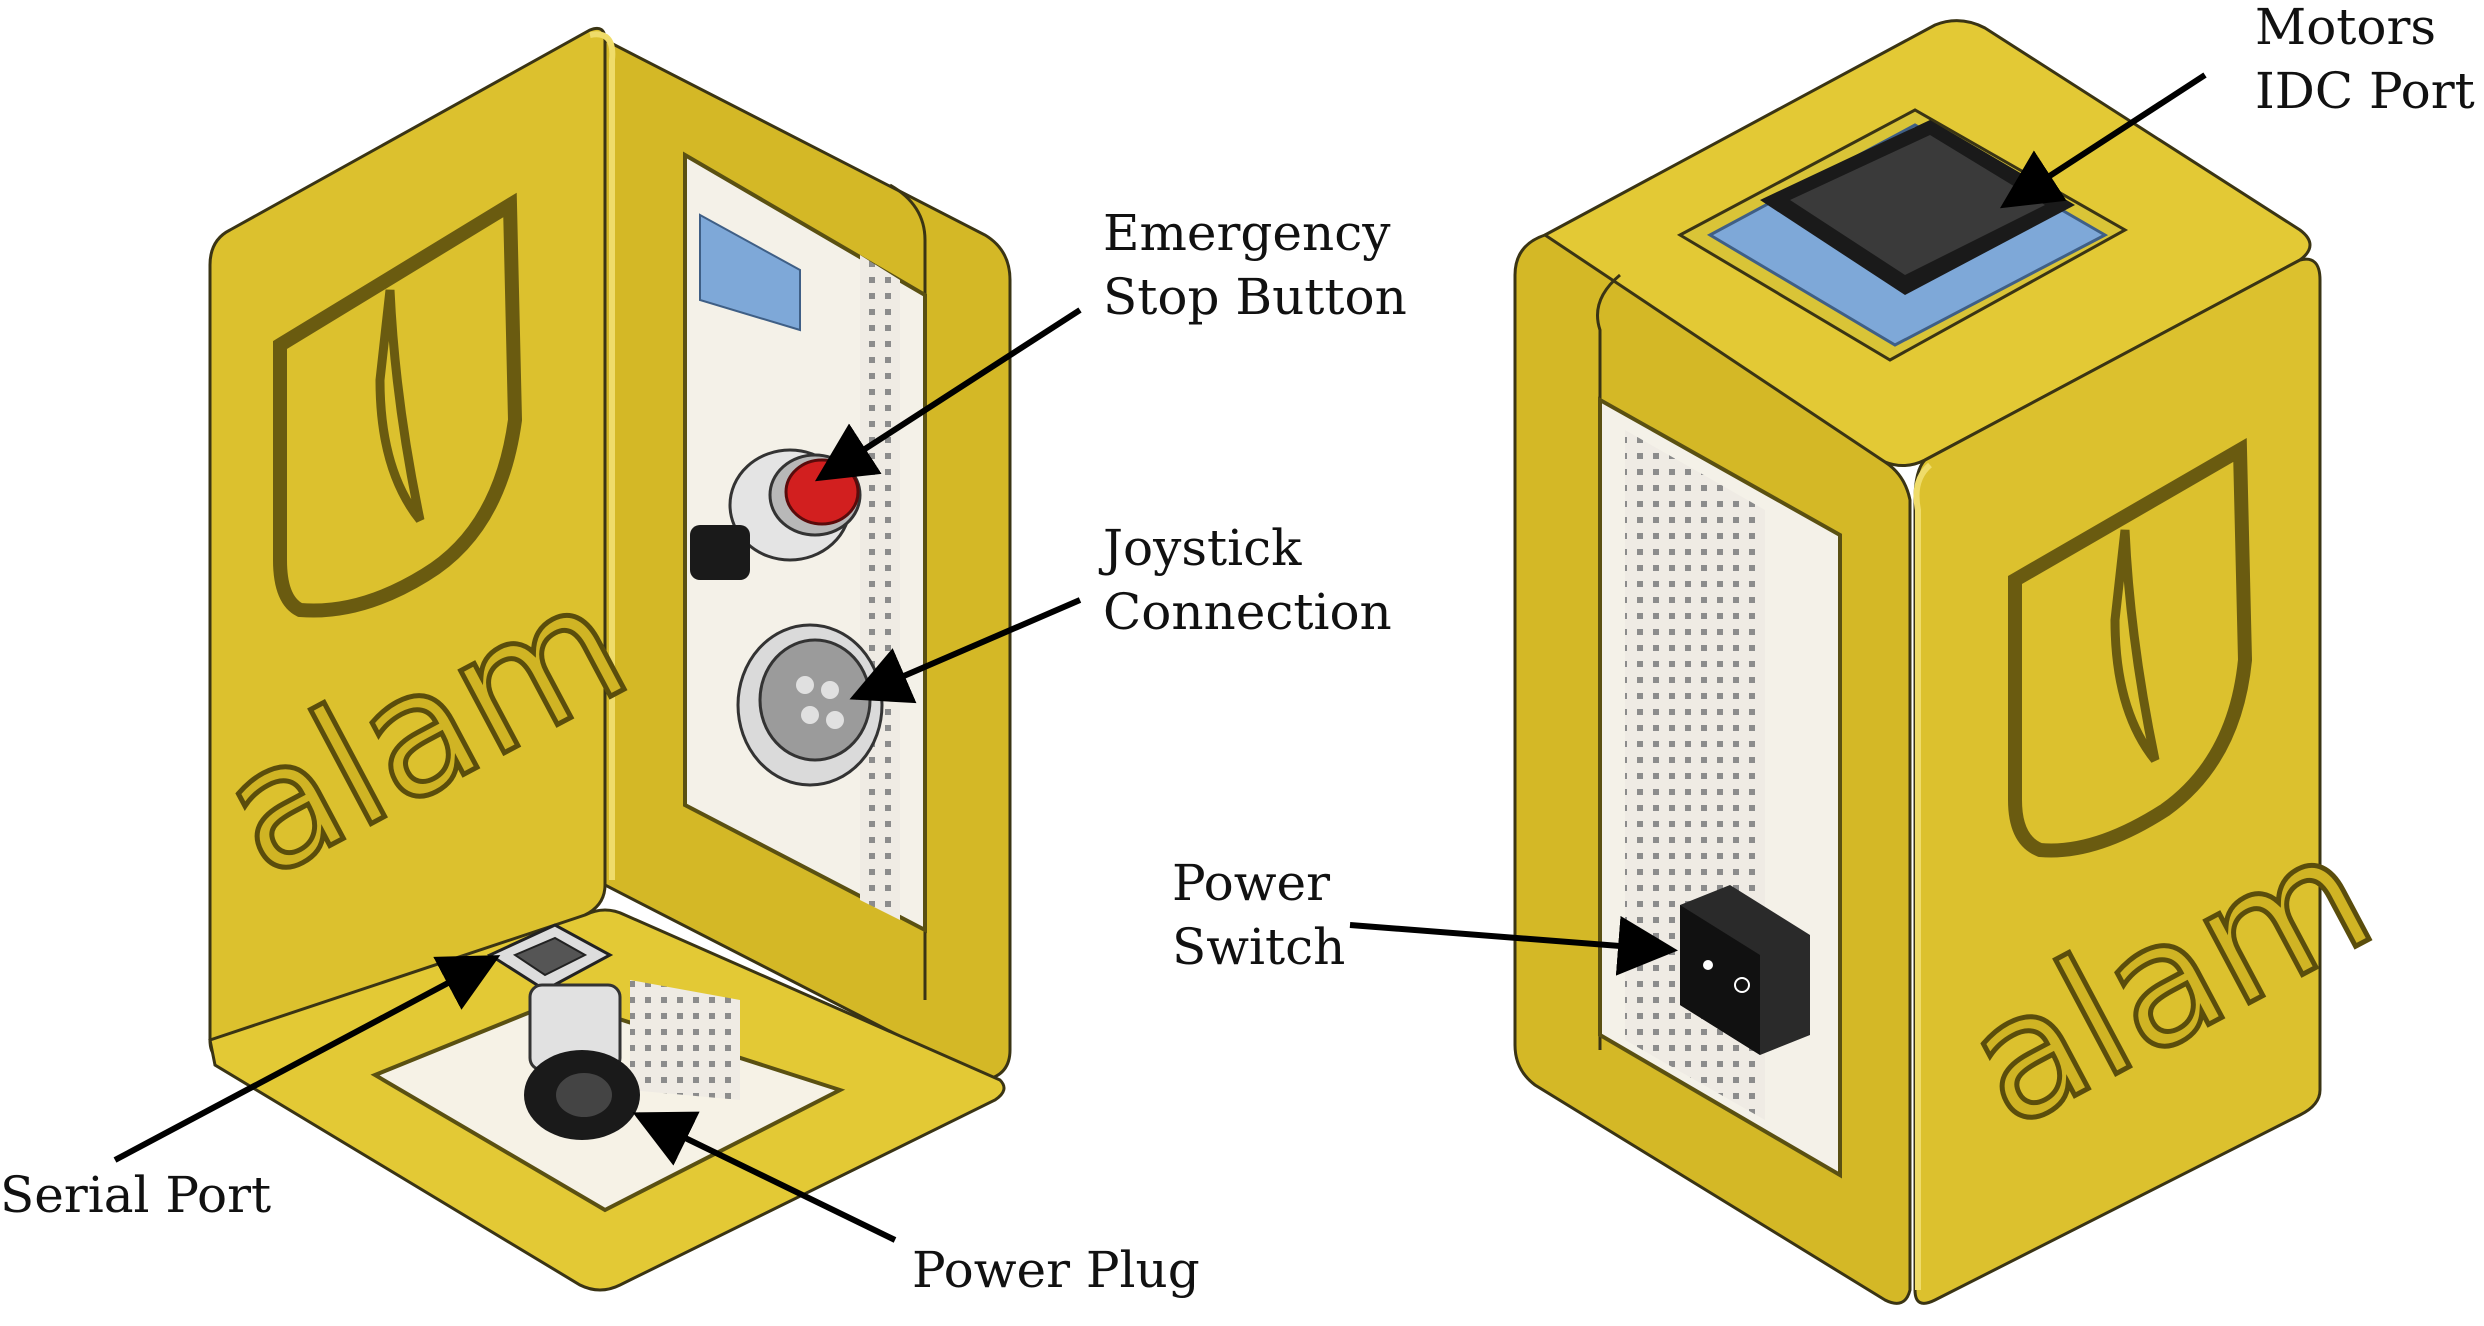  What do you see at coordinates (1247, 612) in the screenshot?
I see `label-joystick-line2: Connection` at bounding box center [1247, 612].